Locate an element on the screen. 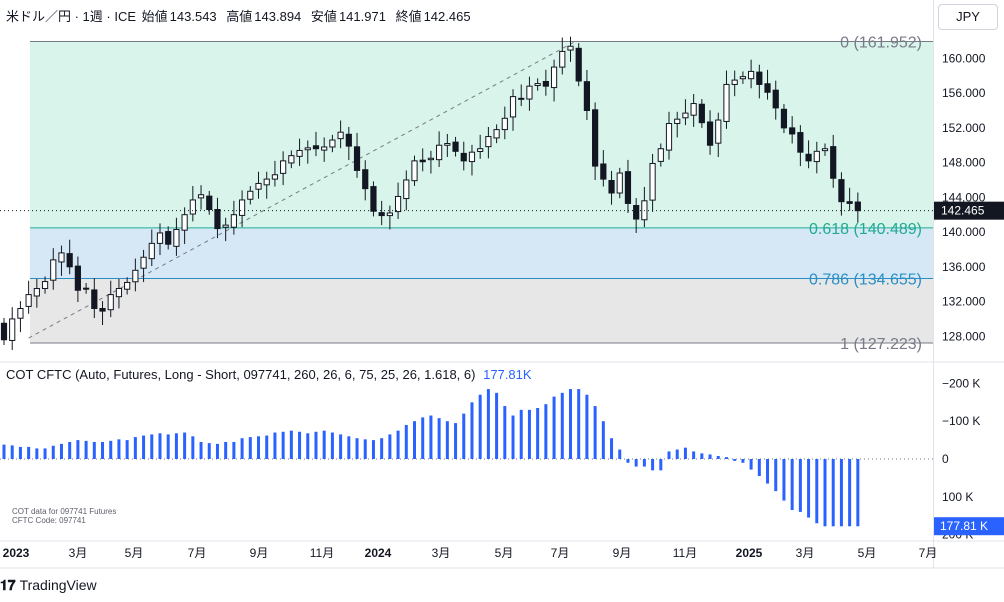 The width and height of the screenshot is (1004, 602). close-label: 終値 is located at coordinates (408, 16).